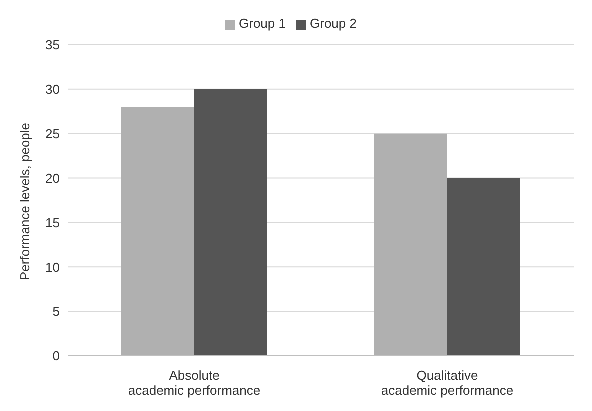 The width and height of the screenshot is (592, 411). What do you see at coordinates (53, 45) in the screenshot?
I see `y-tick-label: 35` at bounding box center [53, 45].